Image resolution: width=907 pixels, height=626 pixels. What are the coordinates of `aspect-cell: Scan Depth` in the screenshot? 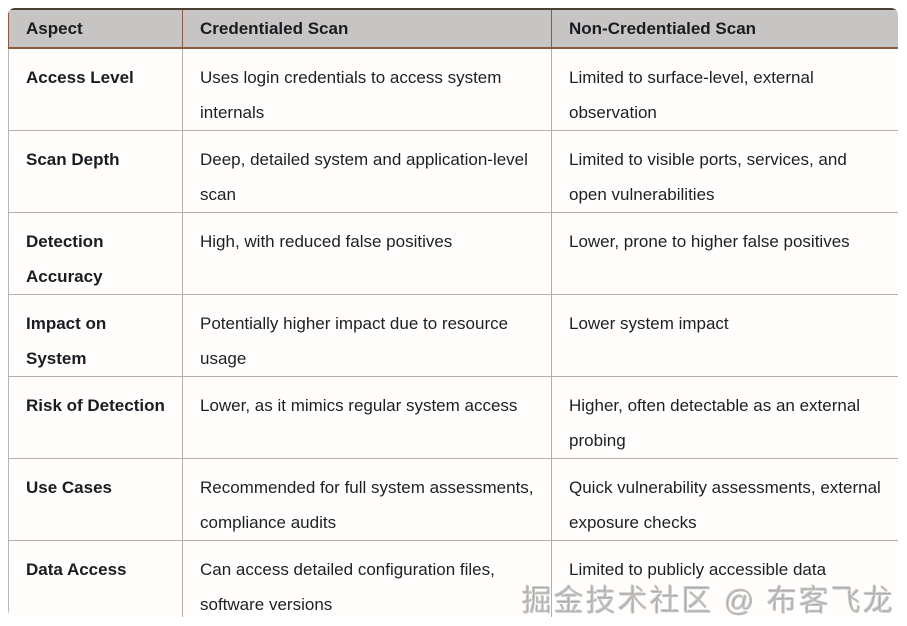 It's located at (95, 171).